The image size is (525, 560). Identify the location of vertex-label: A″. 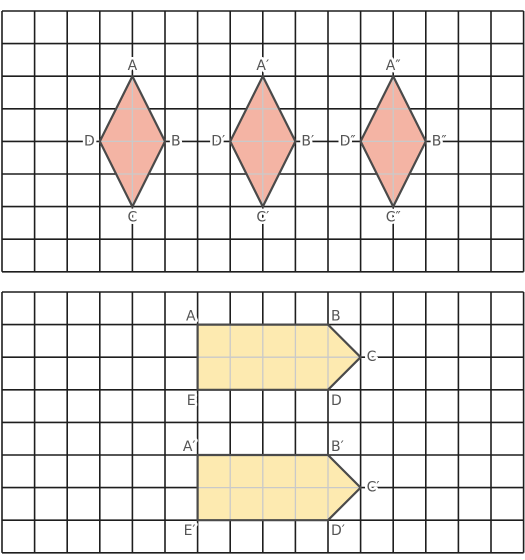
(393, 66).